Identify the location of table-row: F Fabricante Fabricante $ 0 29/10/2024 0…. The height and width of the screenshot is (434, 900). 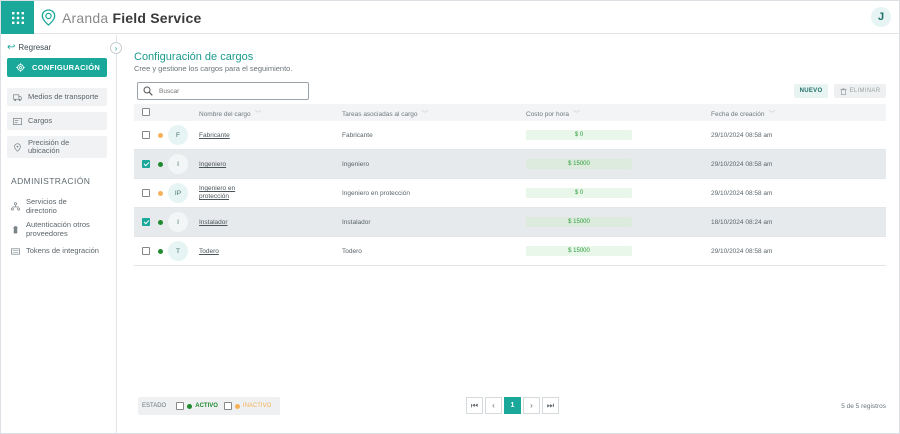
(510, 135).